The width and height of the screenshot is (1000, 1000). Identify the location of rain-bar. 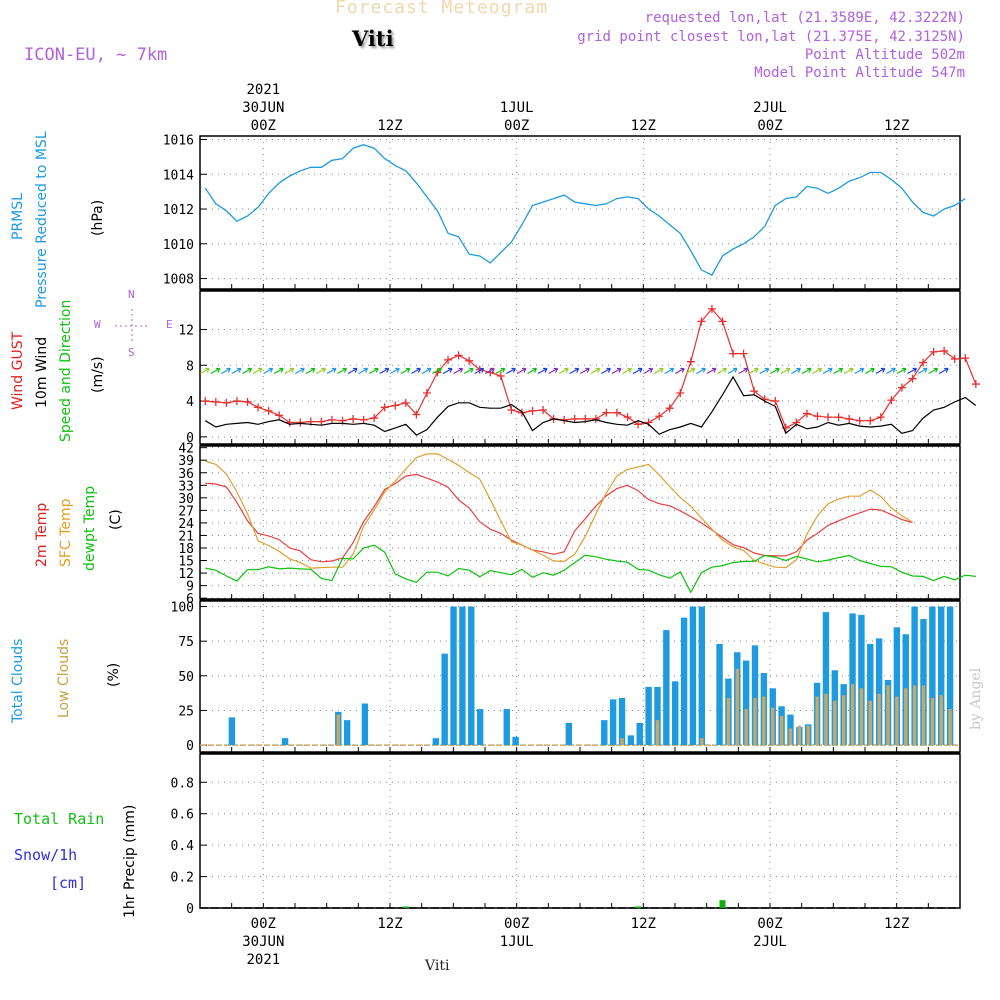
(638, 907).